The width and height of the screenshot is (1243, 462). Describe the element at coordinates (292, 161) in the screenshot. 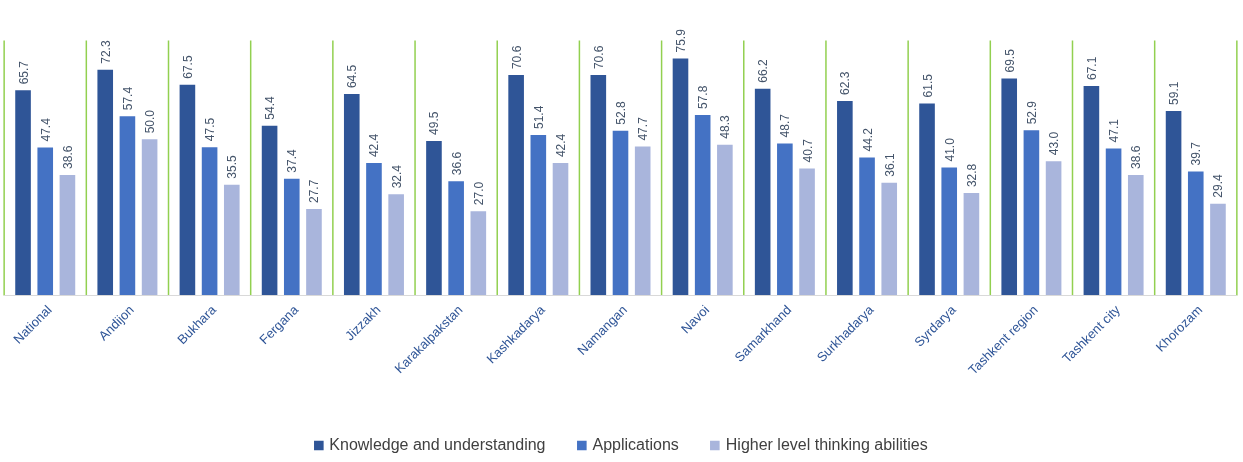

I see `data-label: 37.4` at that location.